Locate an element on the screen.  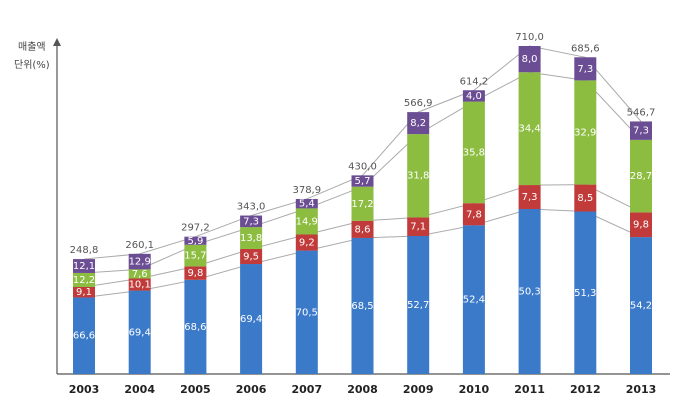
segment-label: 8,5 is located at coordinates (585, 198).